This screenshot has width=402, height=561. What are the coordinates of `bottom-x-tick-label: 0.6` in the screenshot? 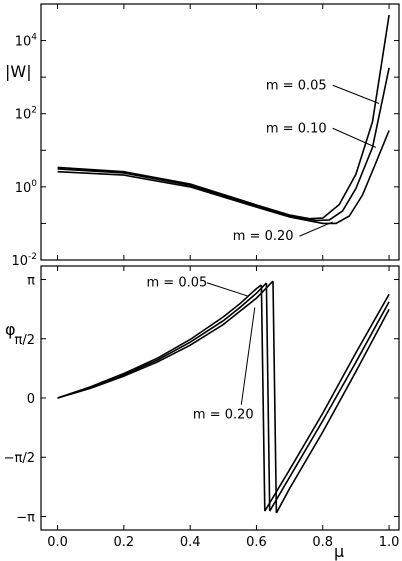 It's located at (256, 542).